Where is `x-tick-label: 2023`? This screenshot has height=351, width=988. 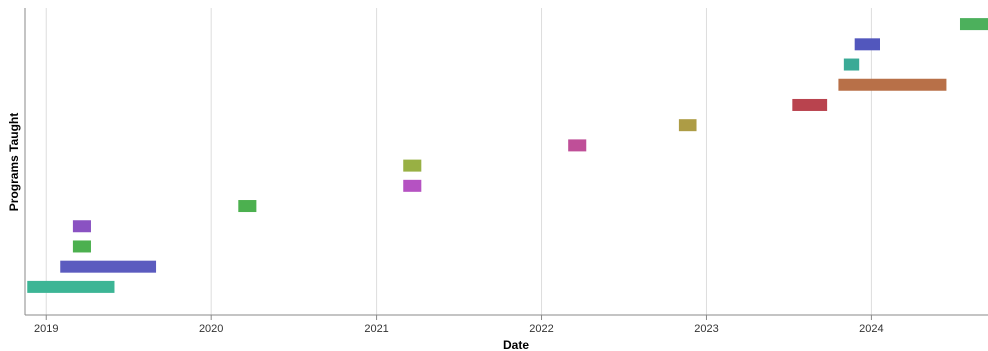 x-tick-label: 2023 is located at coordinates (706, 329).